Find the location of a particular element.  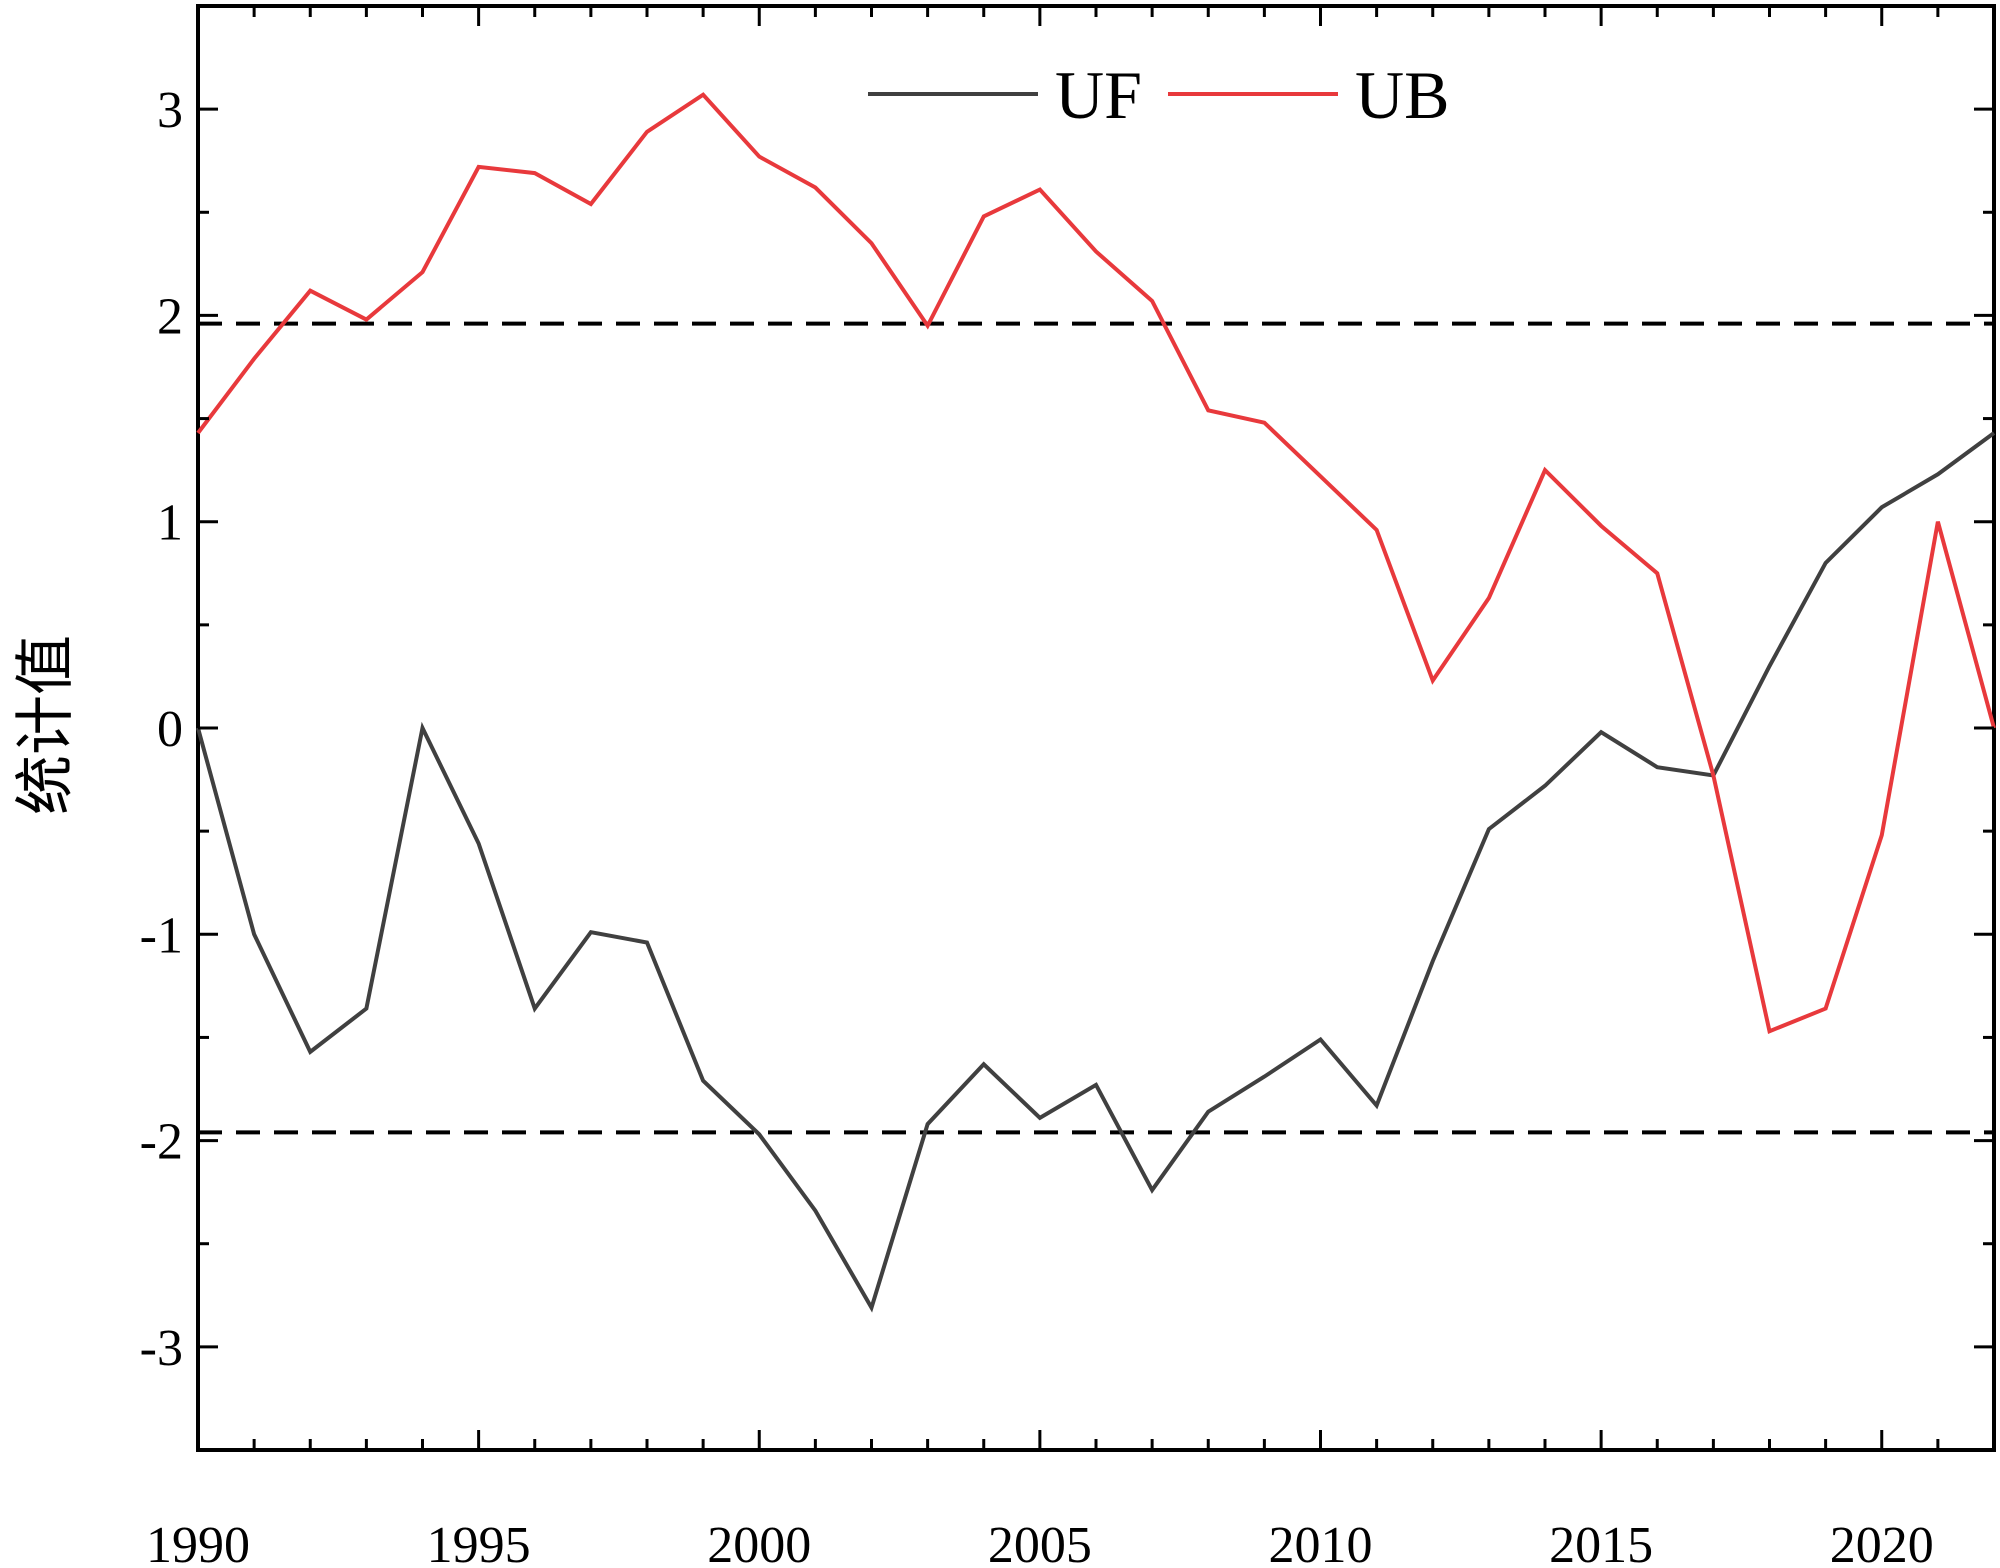

x-tick-label-2010: 2010 is located at coordinates (1321, 1542).